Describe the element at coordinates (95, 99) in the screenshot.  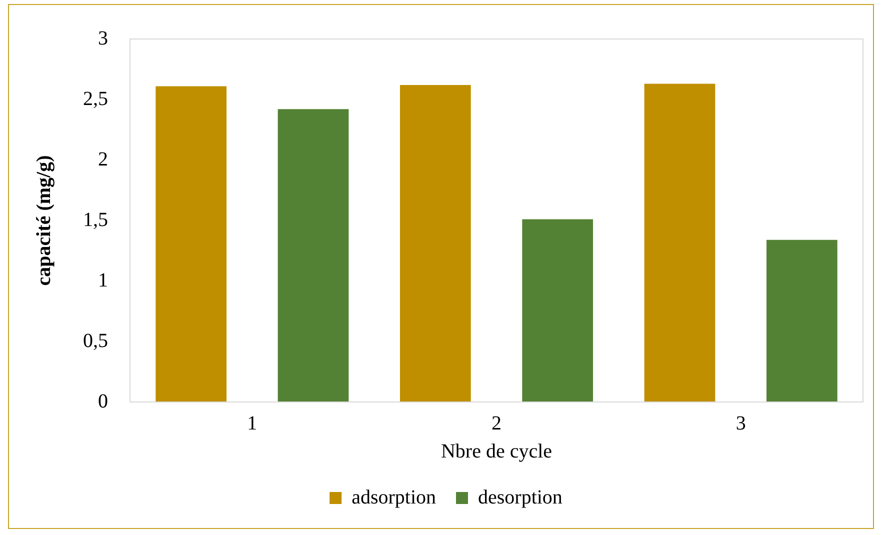
I see `y-tick-label: 2,5` at that location.